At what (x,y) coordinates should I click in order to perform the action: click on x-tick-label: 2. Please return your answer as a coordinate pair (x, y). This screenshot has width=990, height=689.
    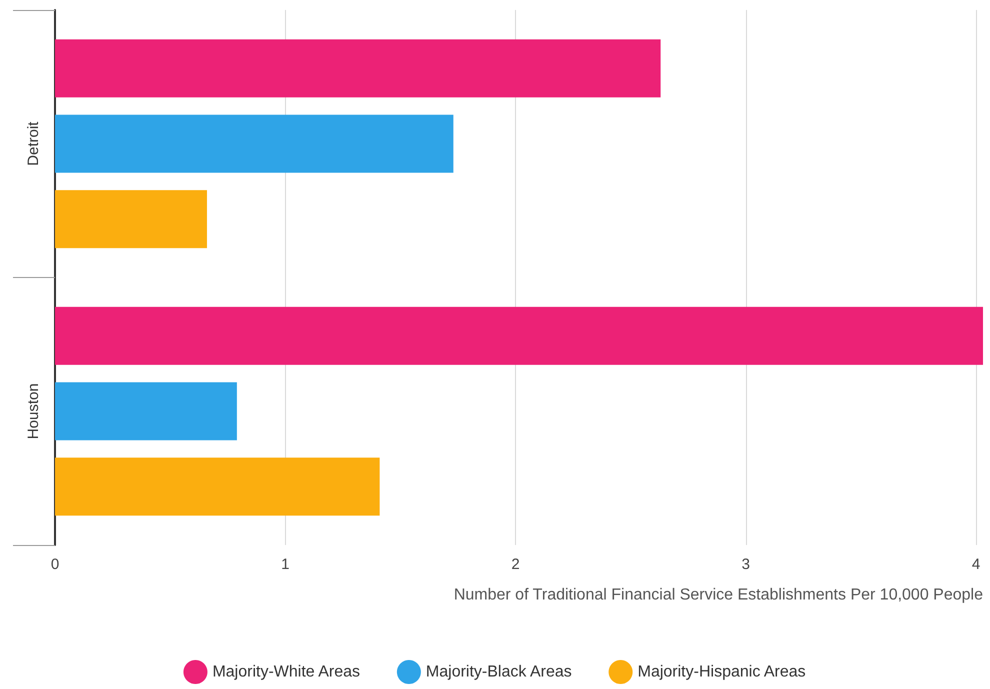
    Looking at the image, I should click on (515, 564).